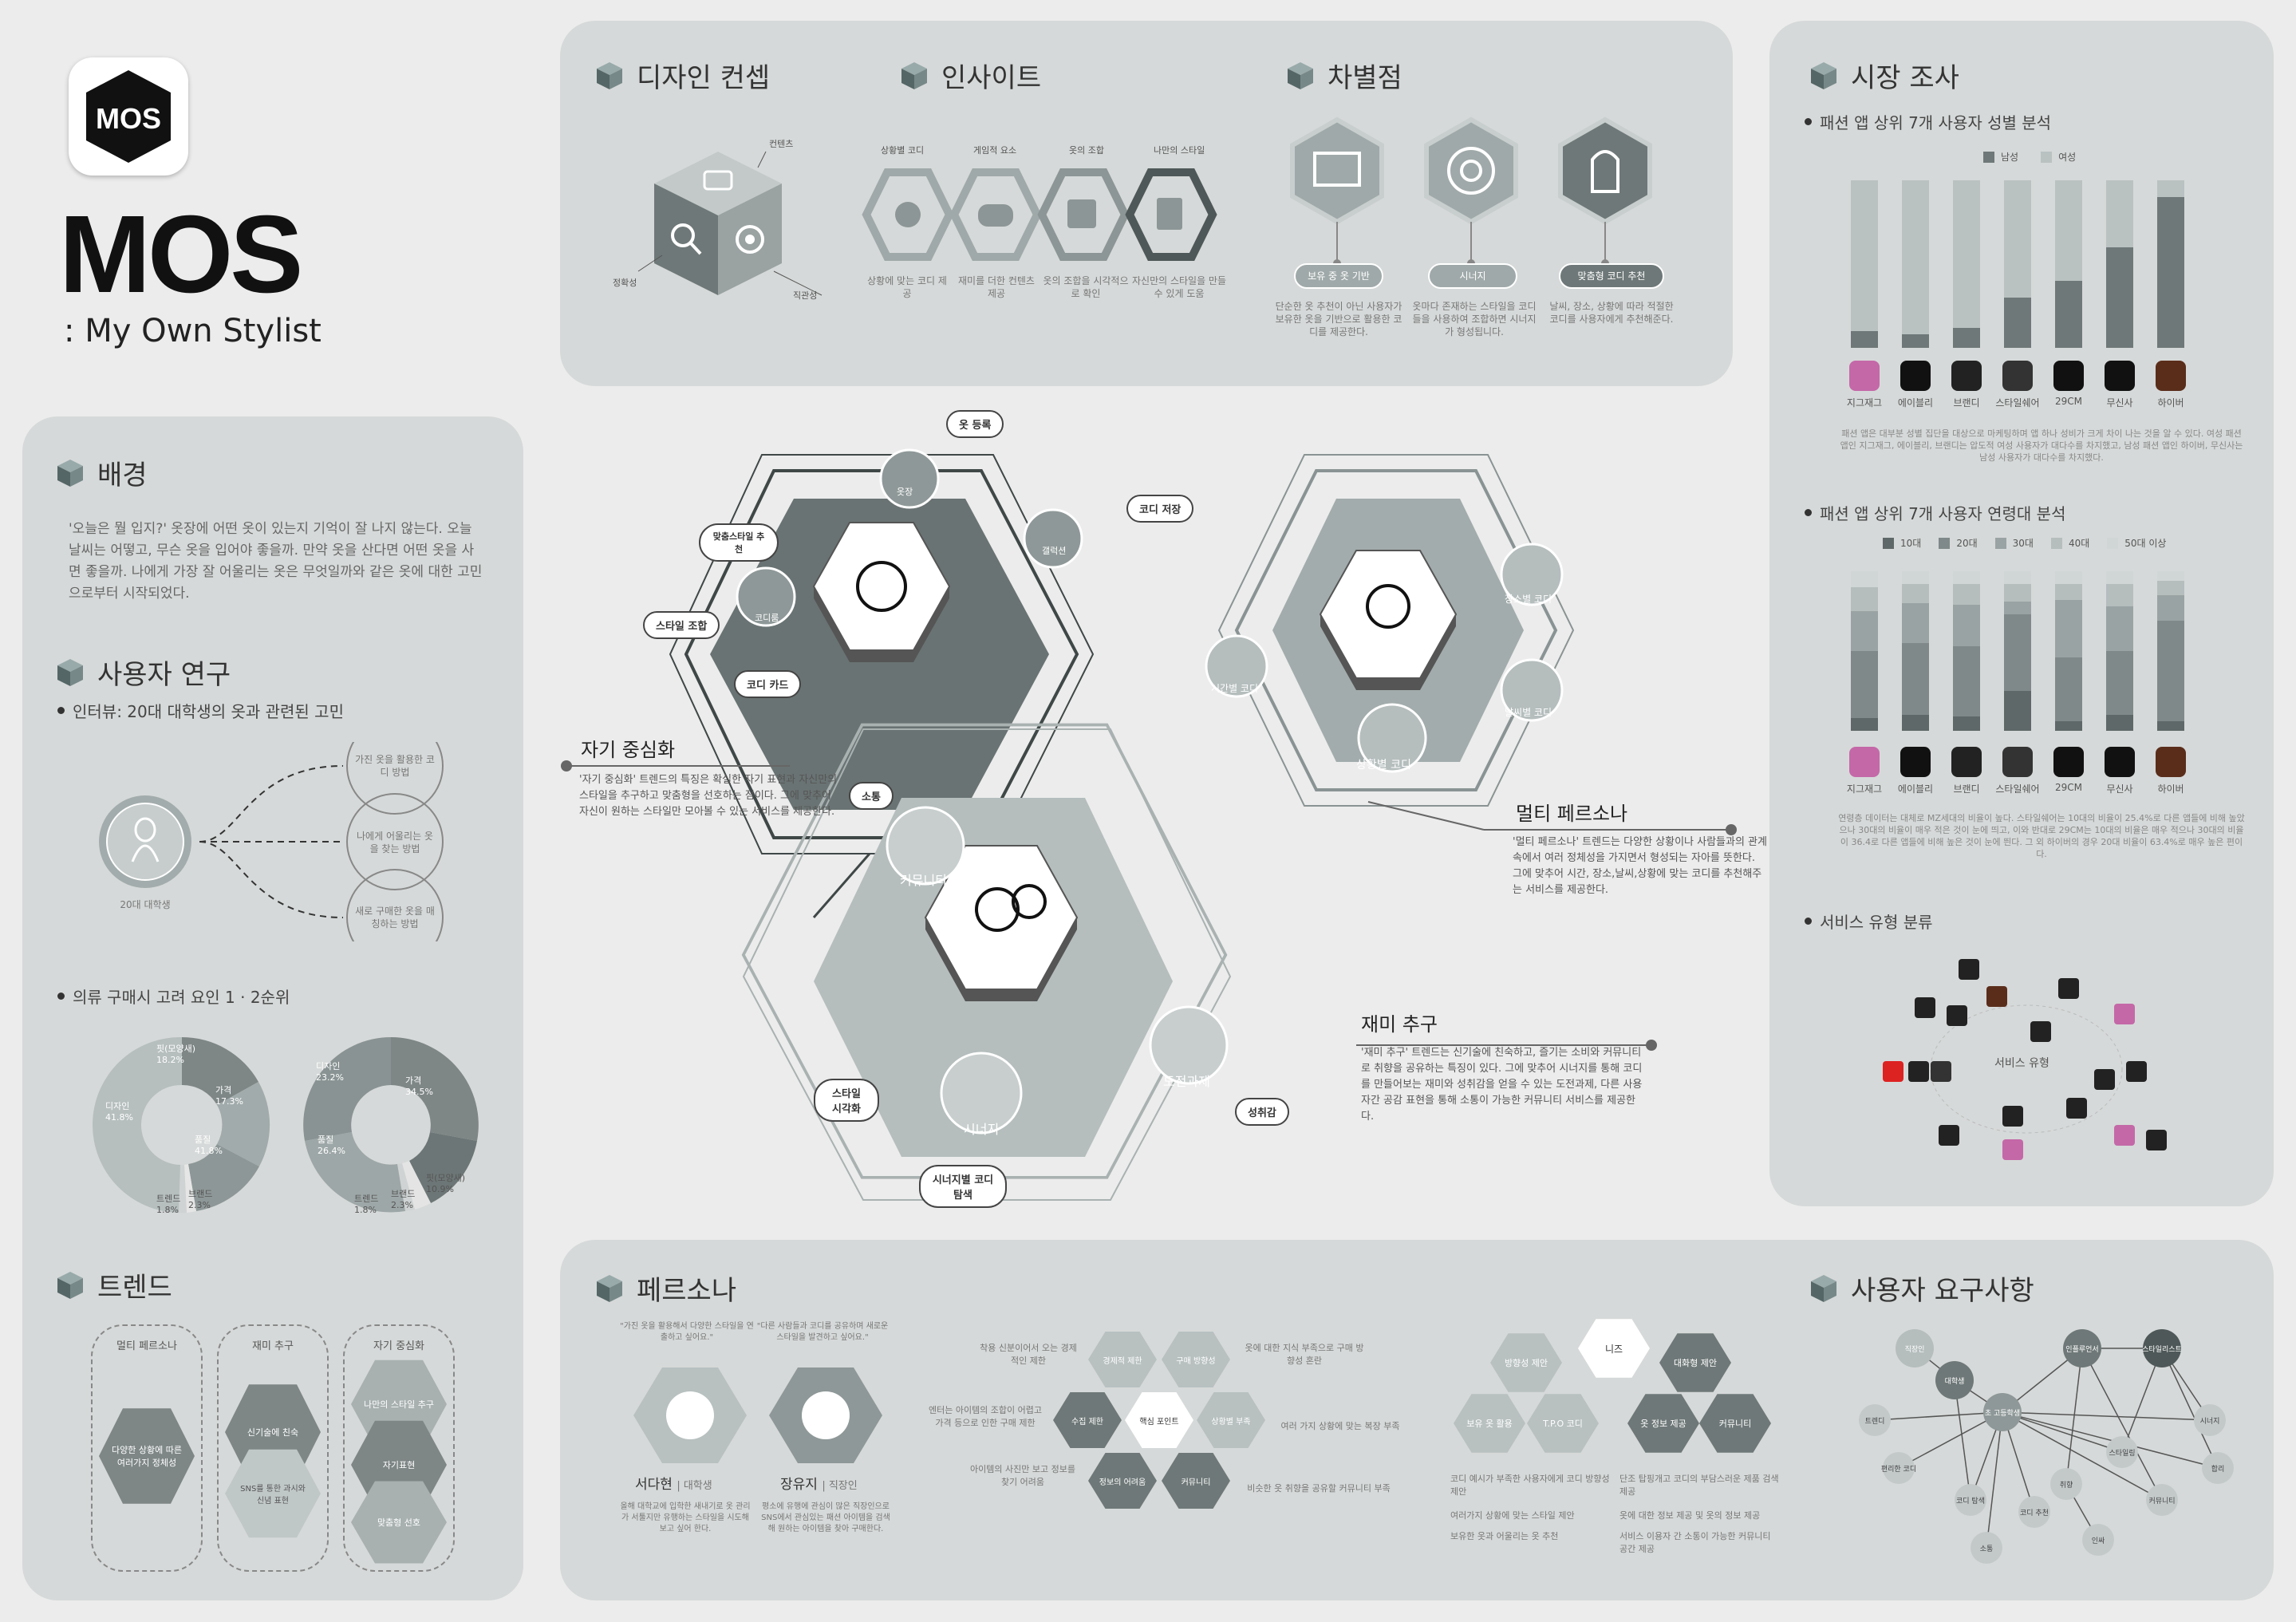  Describe the element at coordinates (704, 78) in the screenshot. I see `section-title: 디자인 컨셉` at that location.